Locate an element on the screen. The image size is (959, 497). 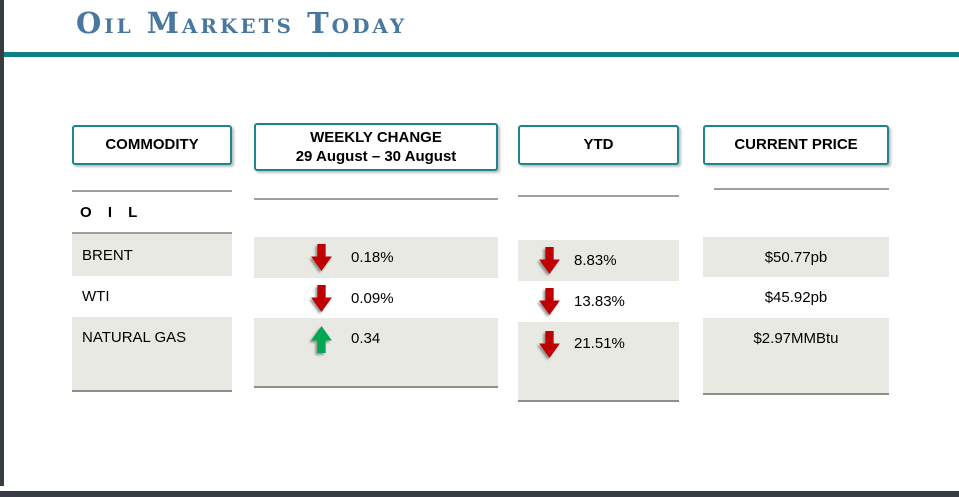
ytd-value: 8.83% is located at coordinates (595, 260).